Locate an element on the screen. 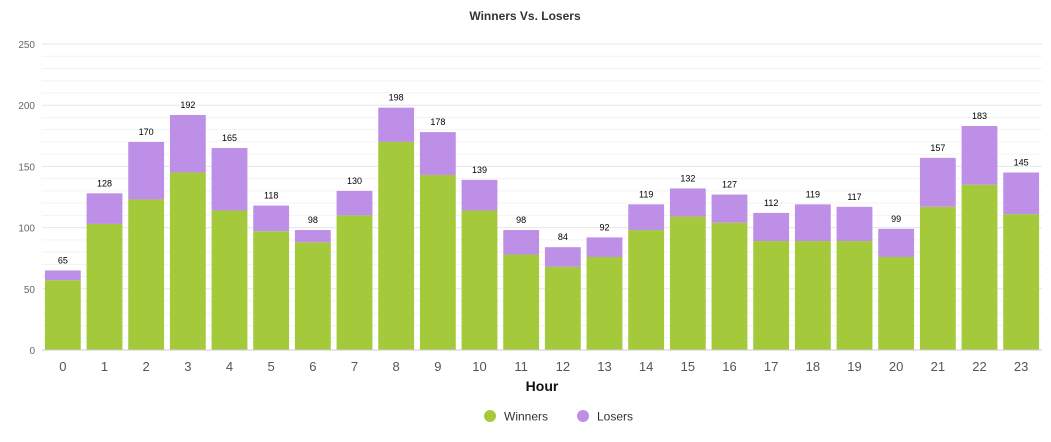 Image resolution: width=1051 pixels, height=442 pixels. legend-marker-winners is located at coordinates (490, 416).